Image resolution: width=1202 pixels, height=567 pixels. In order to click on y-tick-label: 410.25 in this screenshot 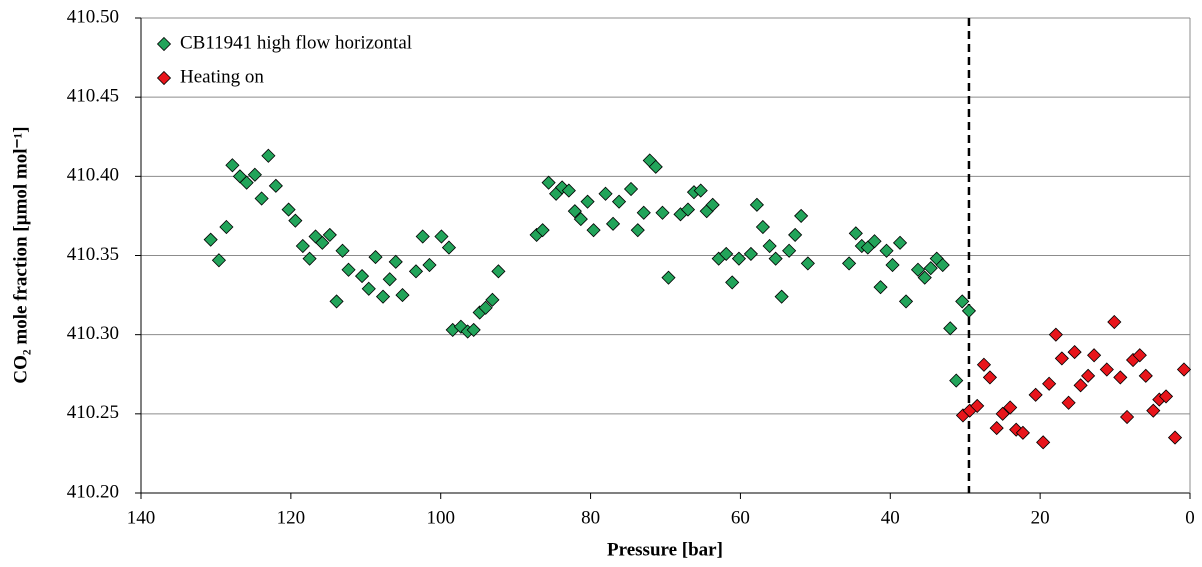, I will do `click(93, 412)`.